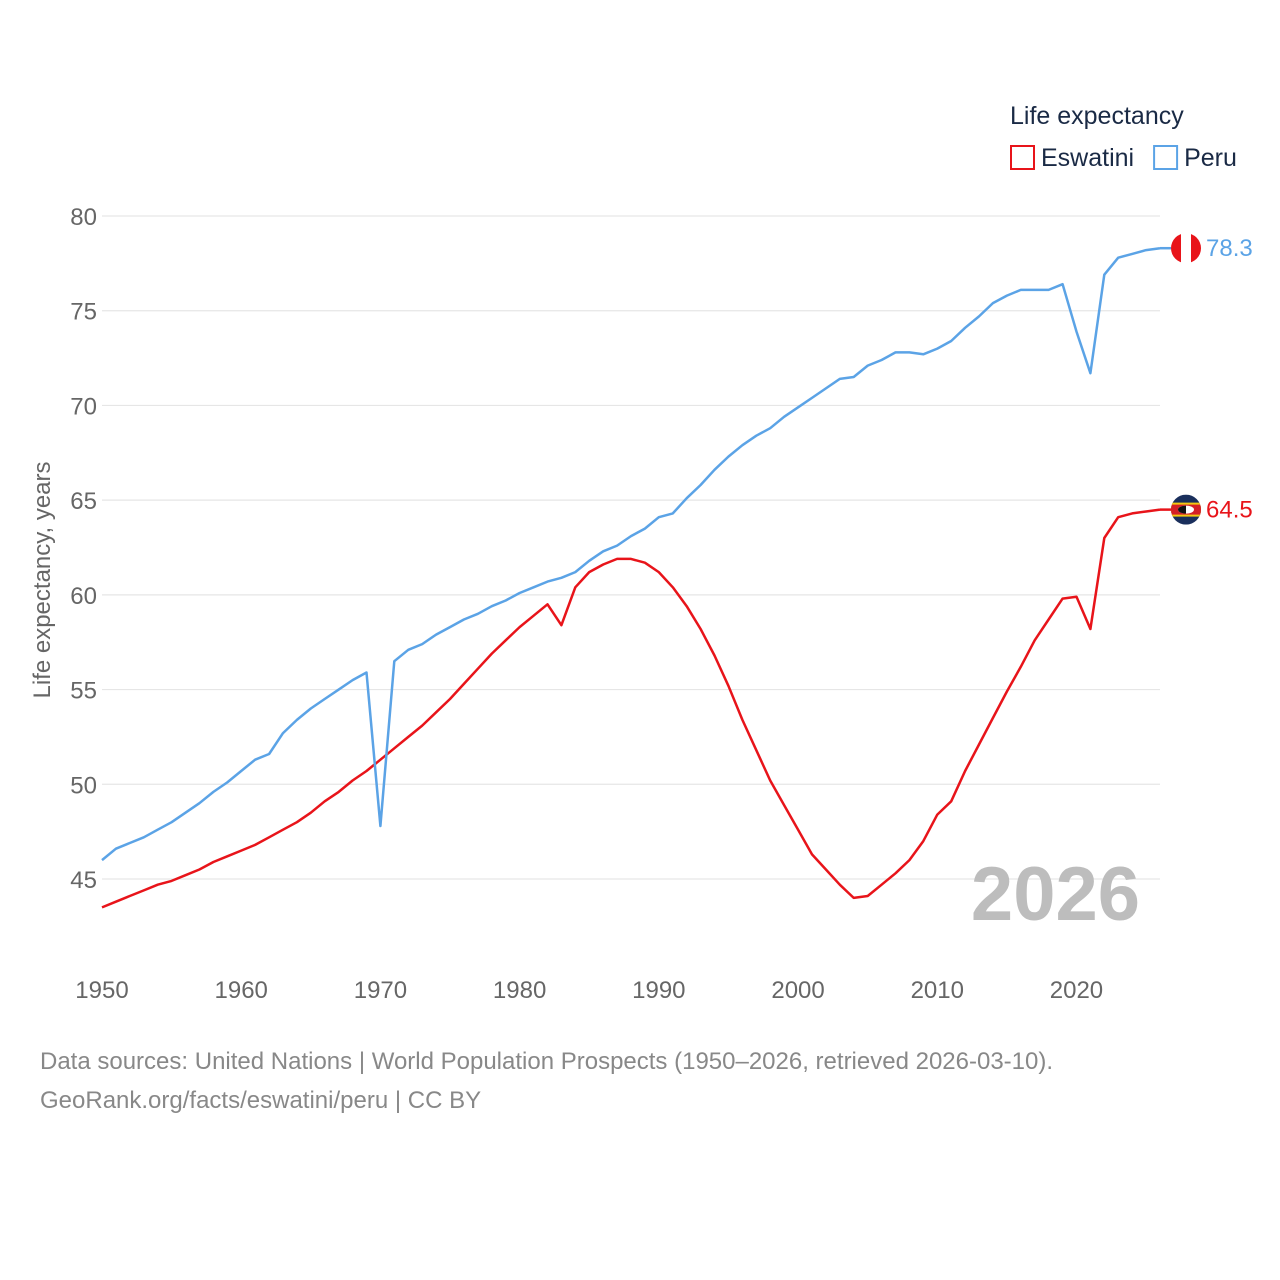 Image resolution: width=1280 pixels, height=1280 pixels. Describe the element at coordinates (42, 579) in the screenshot. I see `y-axis-label: Life expectancy, years` at that location.